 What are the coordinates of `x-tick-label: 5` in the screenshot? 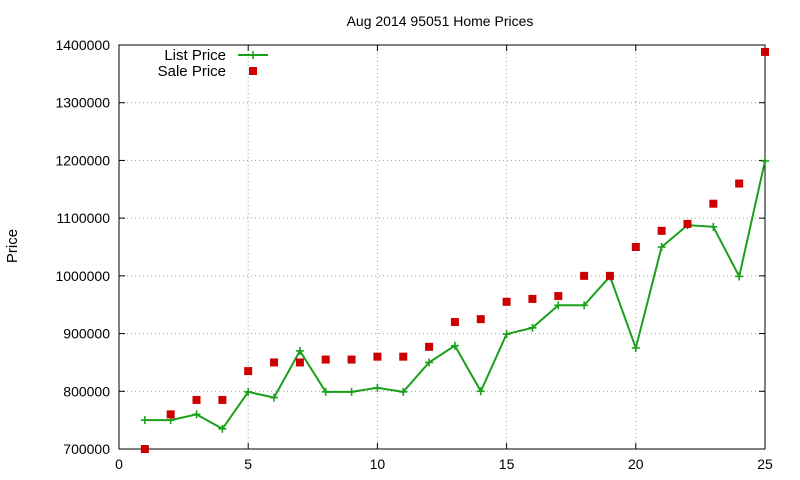 It's located at (248, 464).